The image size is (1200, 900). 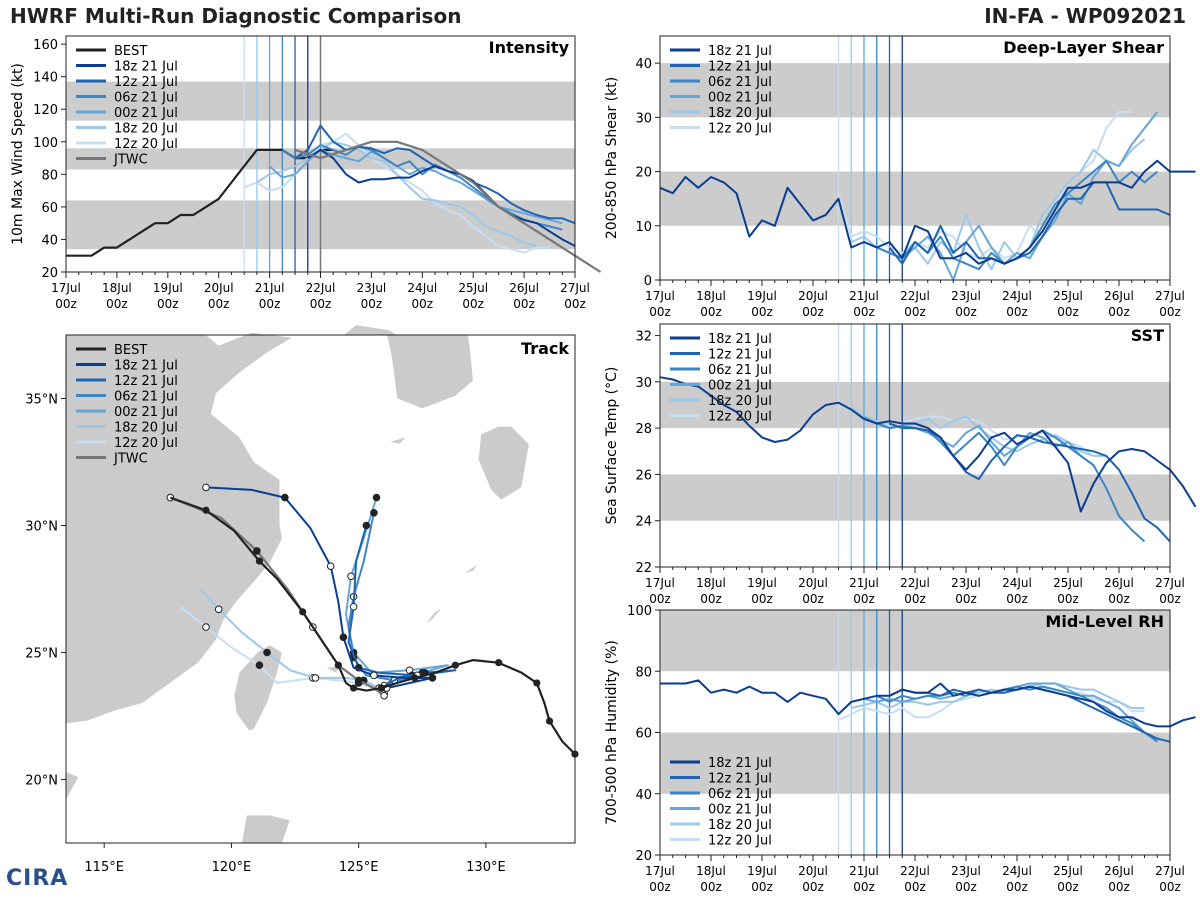 I want to click on ytick-label-sst: 22, so click(x=643, y=568).